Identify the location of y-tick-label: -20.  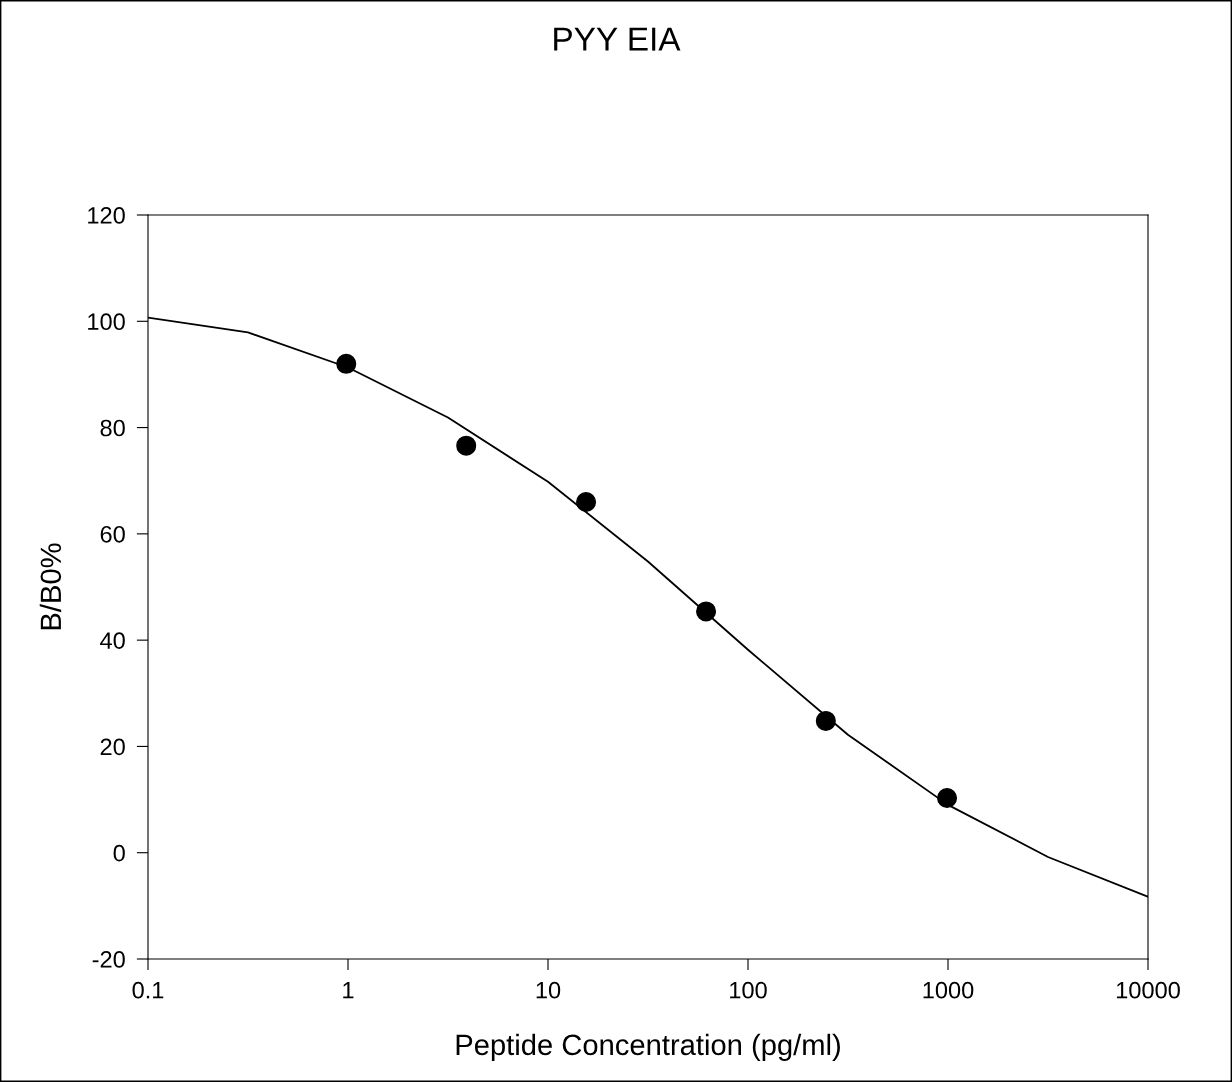
(108, 959).